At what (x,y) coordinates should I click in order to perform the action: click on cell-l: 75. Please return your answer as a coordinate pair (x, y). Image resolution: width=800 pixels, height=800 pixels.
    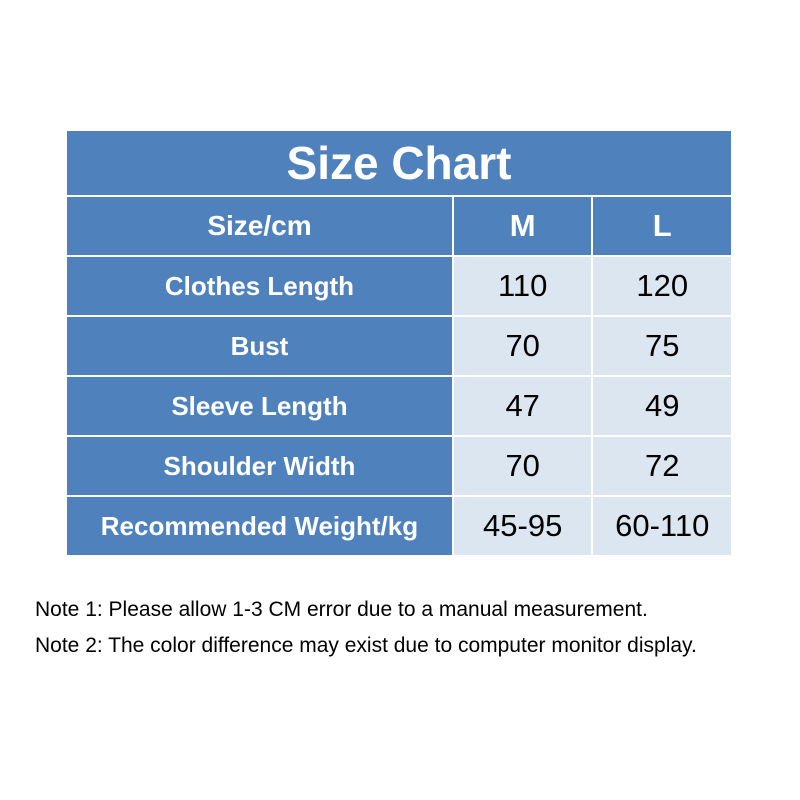
    Looking at the image, I should click on (662, 346).